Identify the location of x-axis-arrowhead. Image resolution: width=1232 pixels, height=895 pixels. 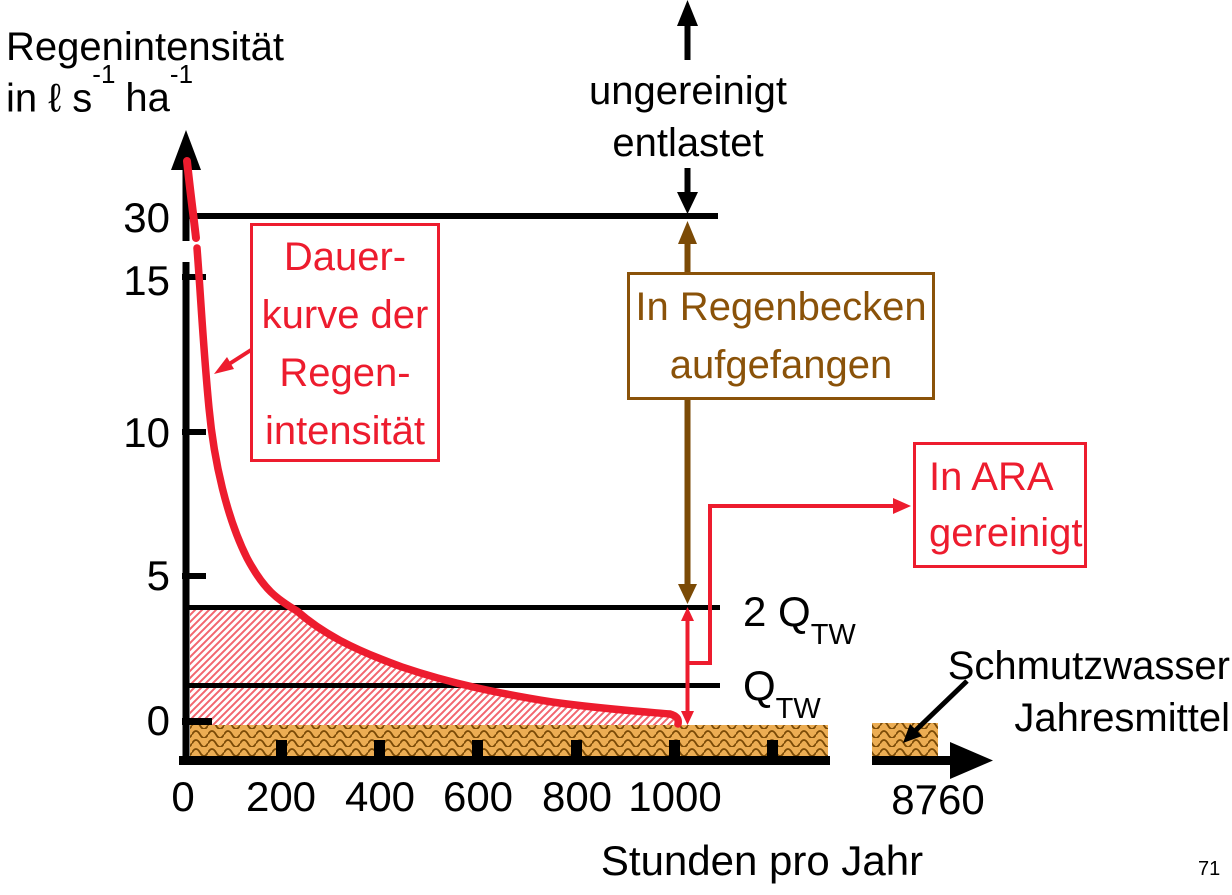
(971, 760).